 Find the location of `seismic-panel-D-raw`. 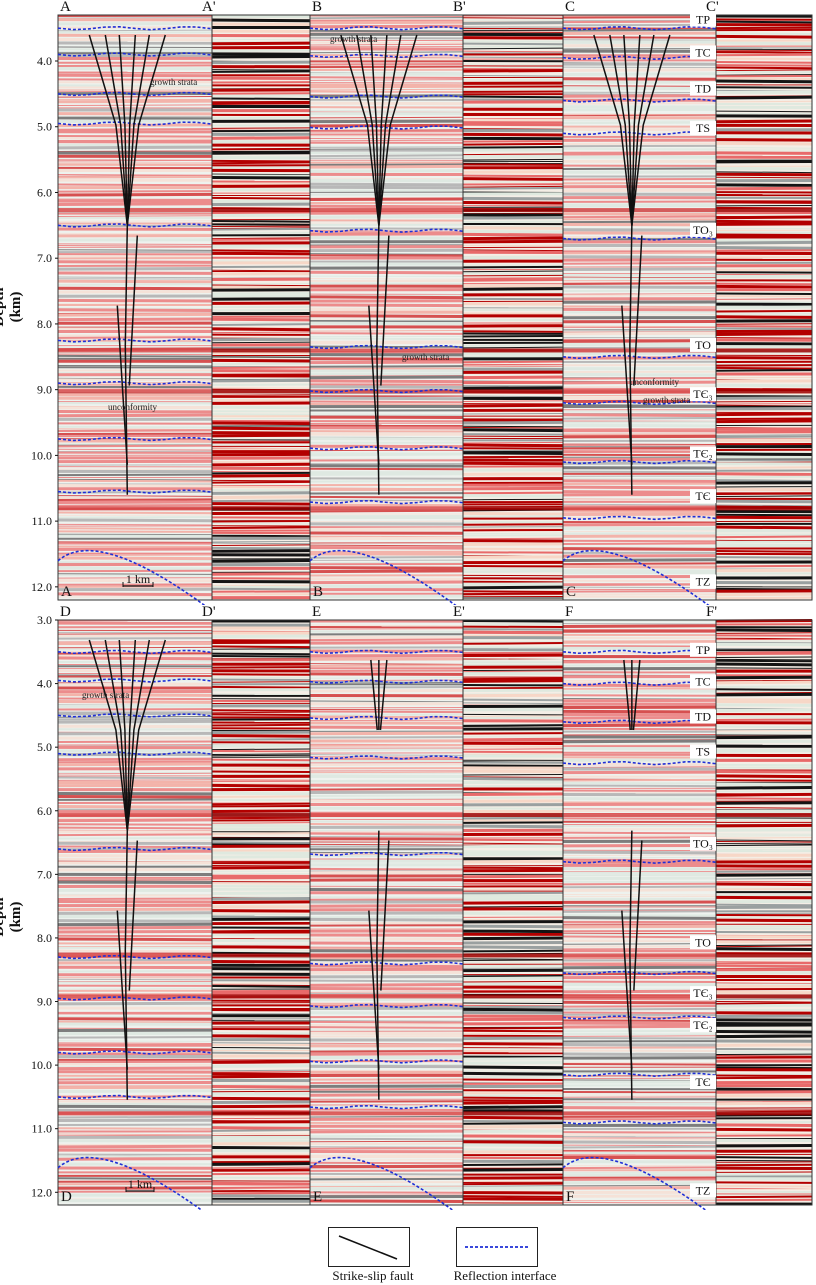

seismic-panel-D-raw is located at coordinates (261, 912).